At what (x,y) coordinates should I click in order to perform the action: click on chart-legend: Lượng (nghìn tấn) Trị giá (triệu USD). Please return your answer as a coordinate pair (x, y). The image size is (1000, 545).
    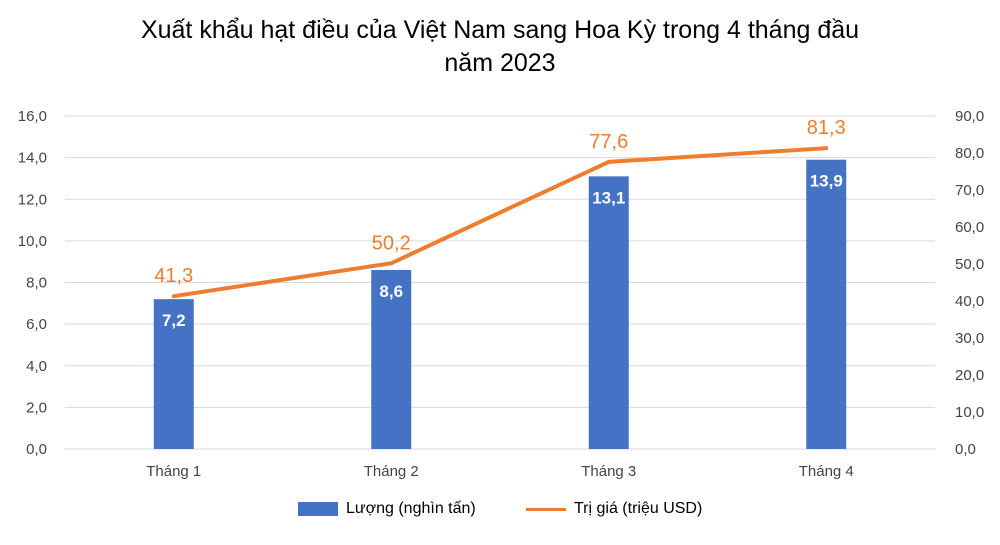
    Looking at the image, I should click on (500, 515).